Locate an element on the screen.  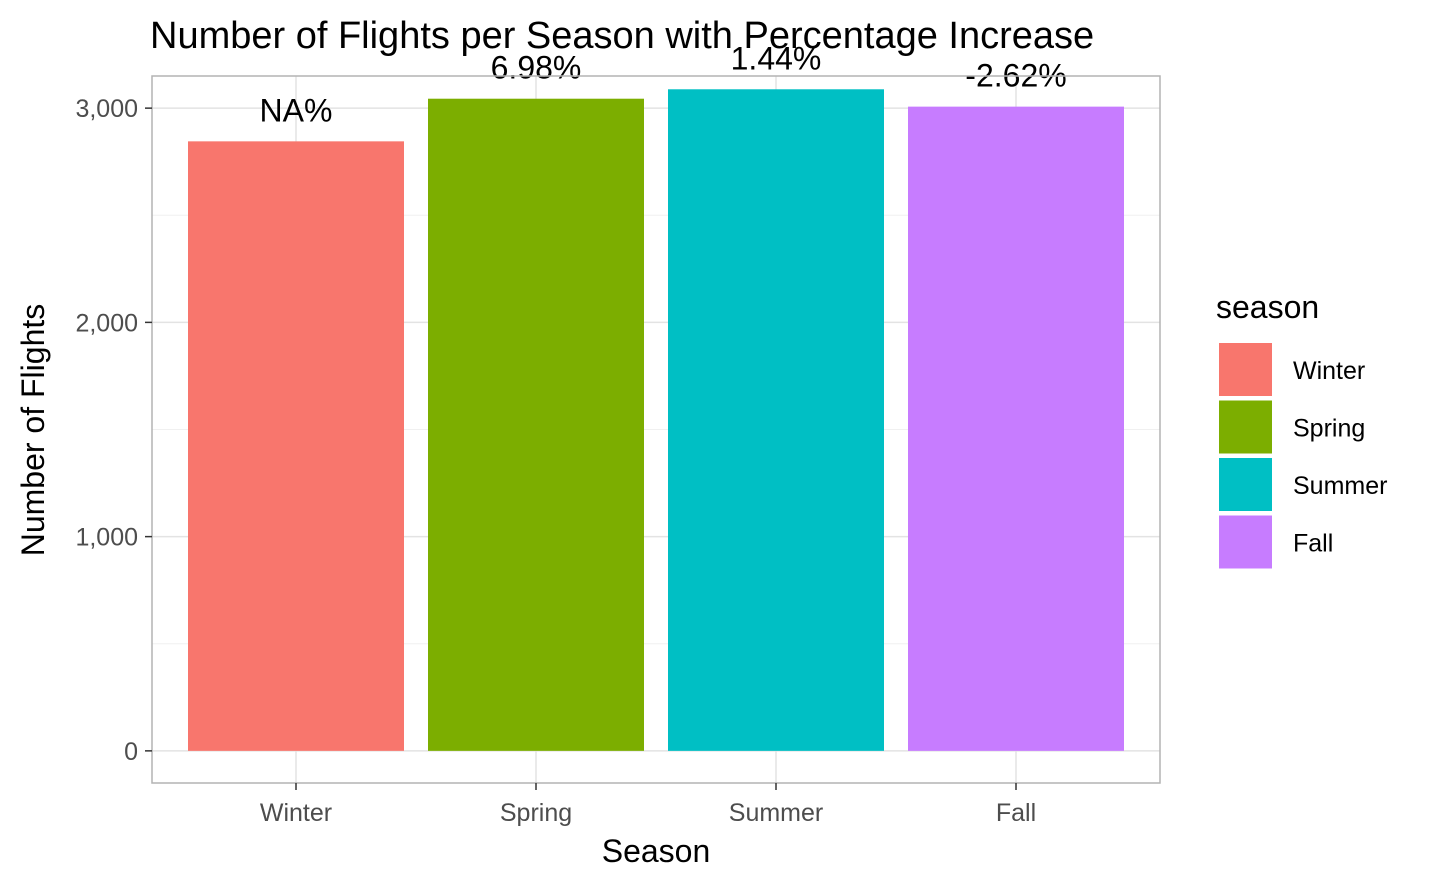
legend-title: season is located at coordinates (1267, 307).